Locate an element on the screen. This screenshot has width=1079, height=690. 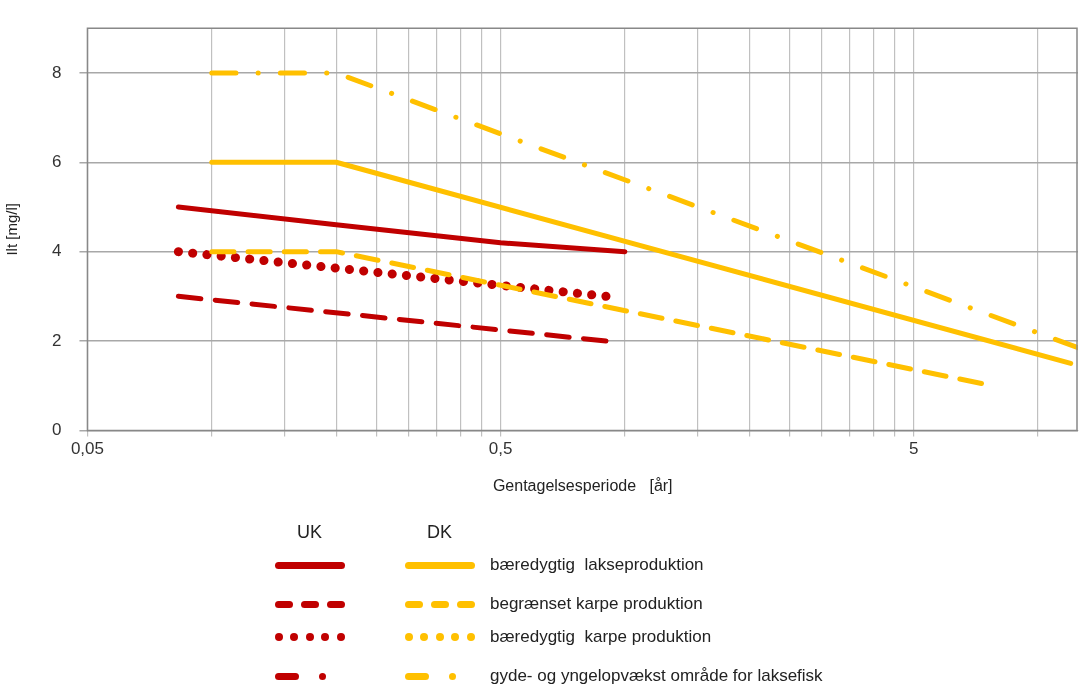
y-tick-label: 2 is located at coordinates (56, 340).